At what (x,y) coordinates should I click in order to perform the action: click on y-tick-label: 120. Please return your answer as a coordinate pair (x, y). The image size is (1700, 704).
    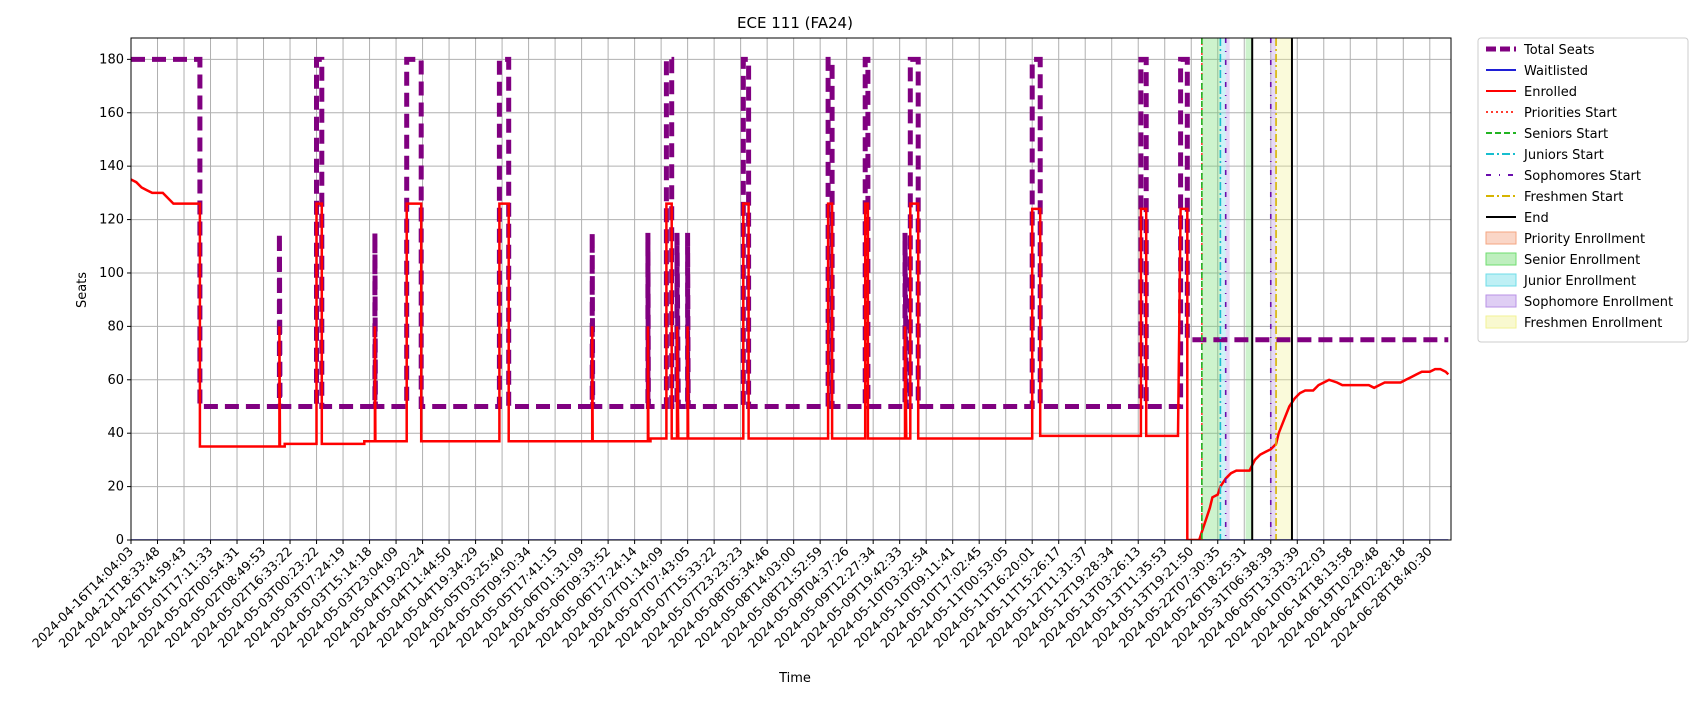
    Looking at the image, I should click on (111, 220).